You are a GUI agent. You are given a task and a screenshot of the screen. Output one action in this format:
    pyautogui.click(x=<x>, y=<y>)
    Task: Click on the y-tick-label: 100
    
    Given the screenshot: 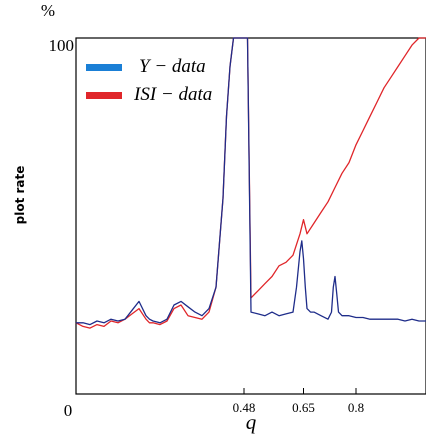 What is the action you would take?
    pyautogui.click(x=62, y=45)
    